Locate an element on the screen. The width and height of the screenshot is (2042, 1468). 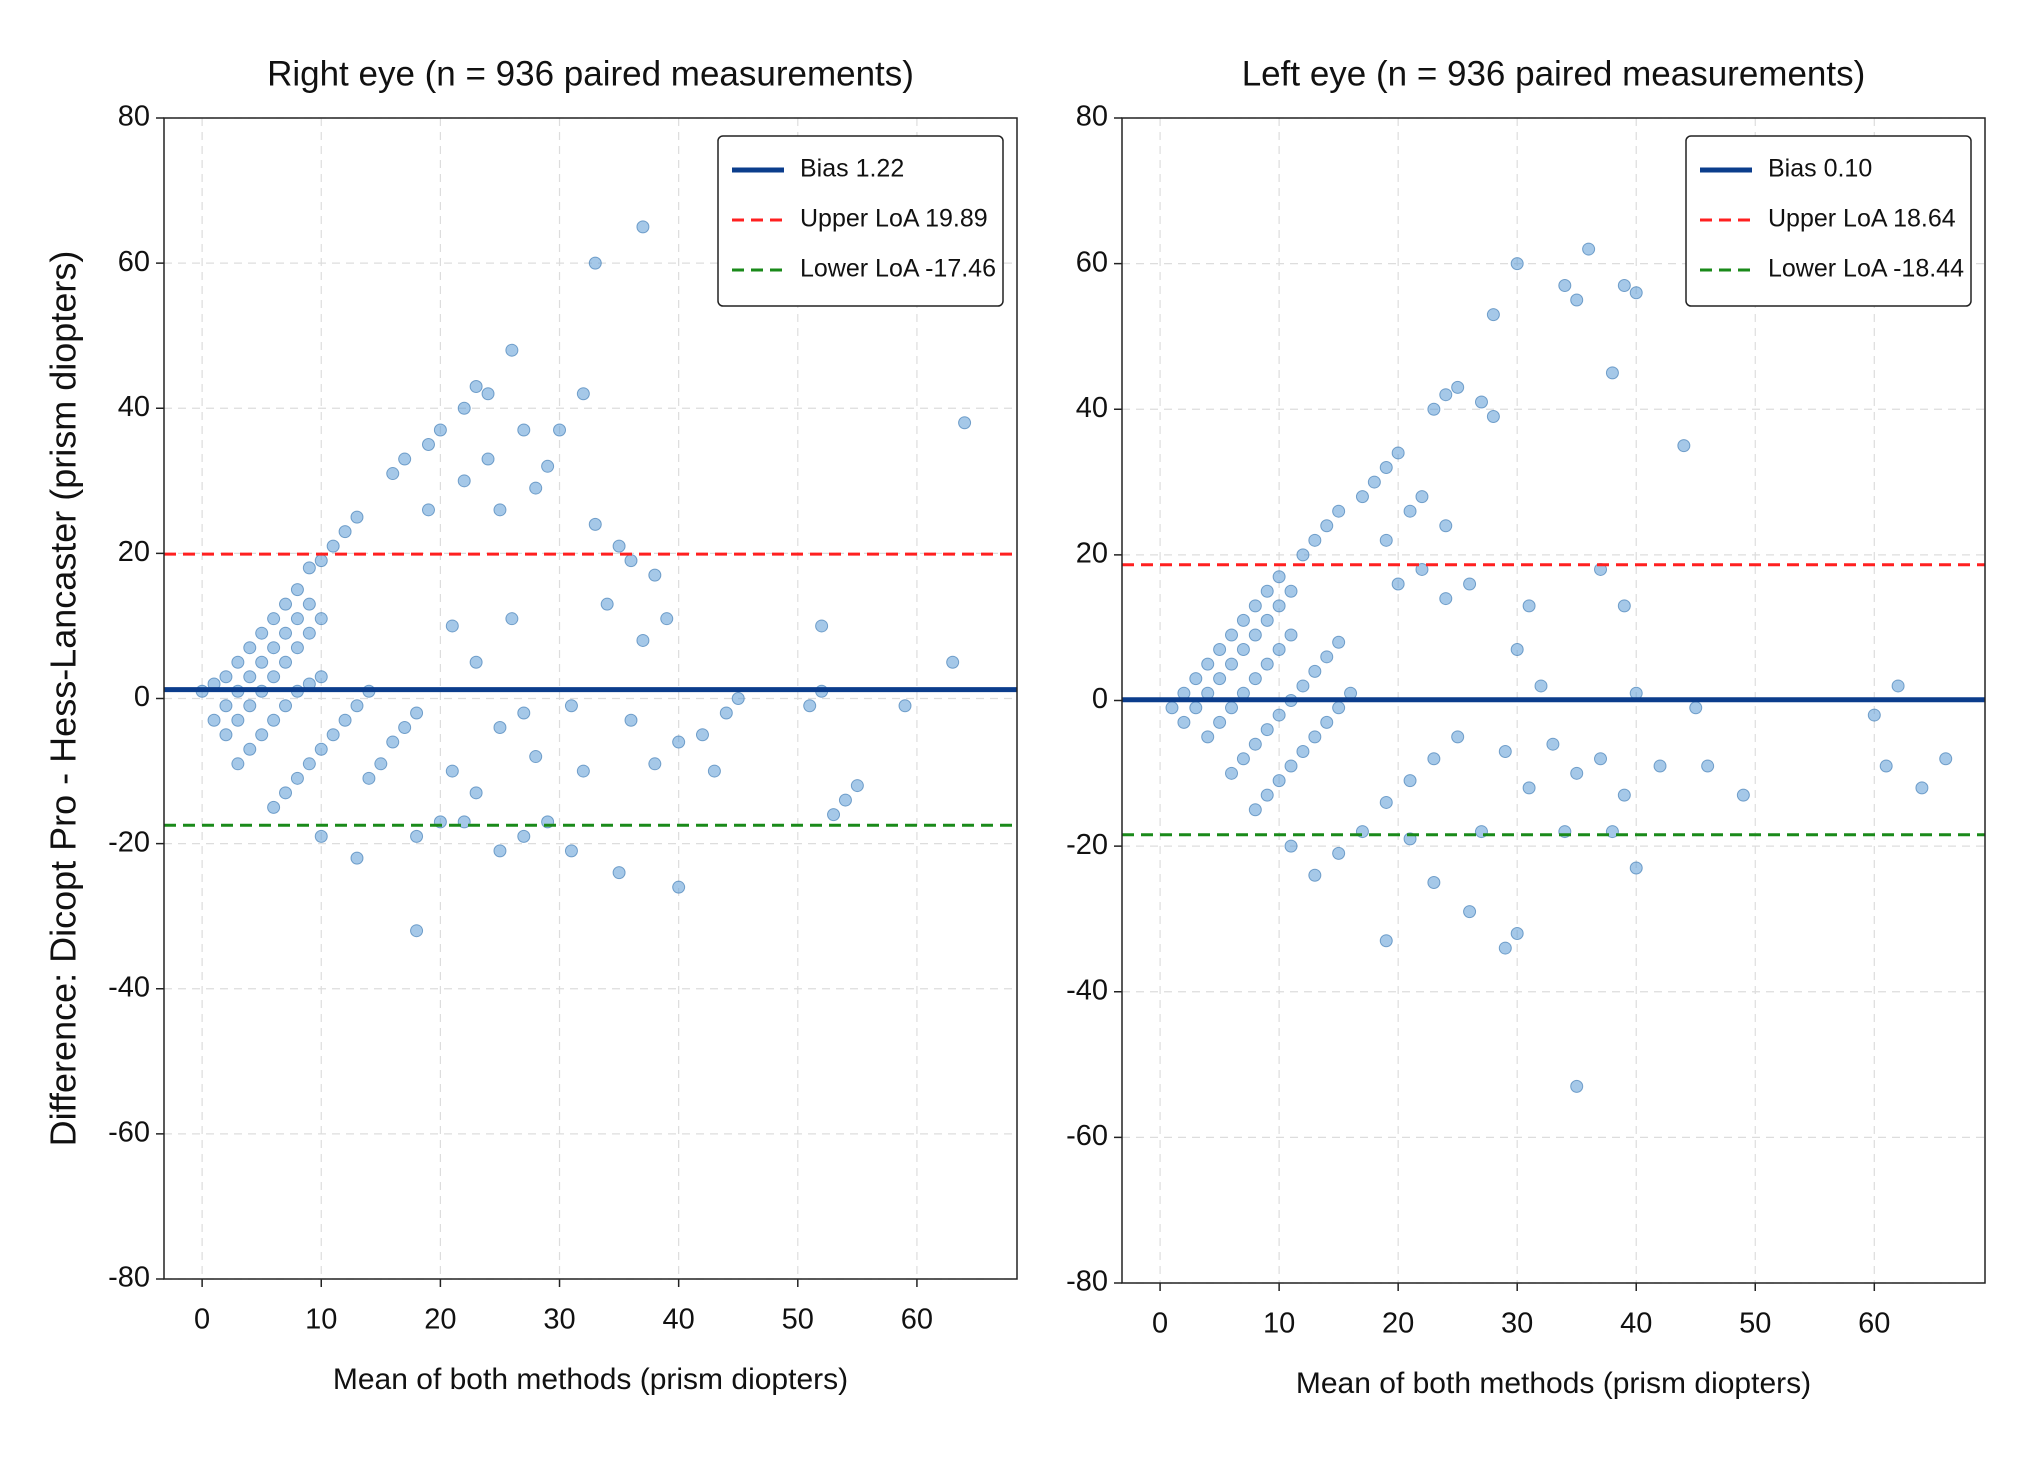
x-tick-label: 10 is located at coordinates (1279, 1324).